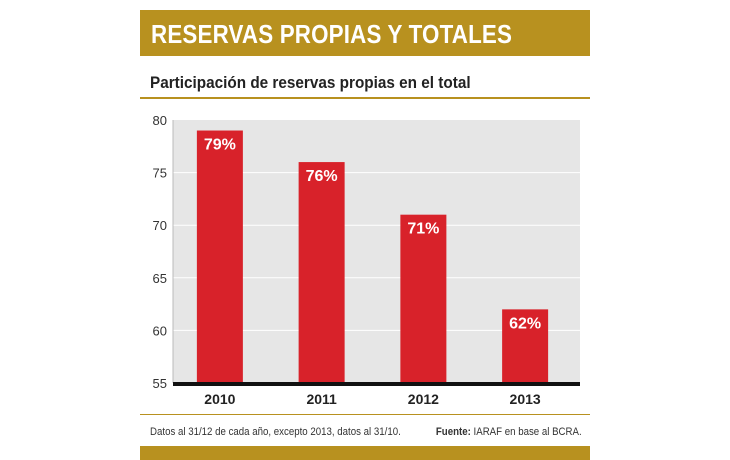 The height and width of the screenshot is (460, 730). I want to click on x-tick-label: 2010, so click(219, 399).